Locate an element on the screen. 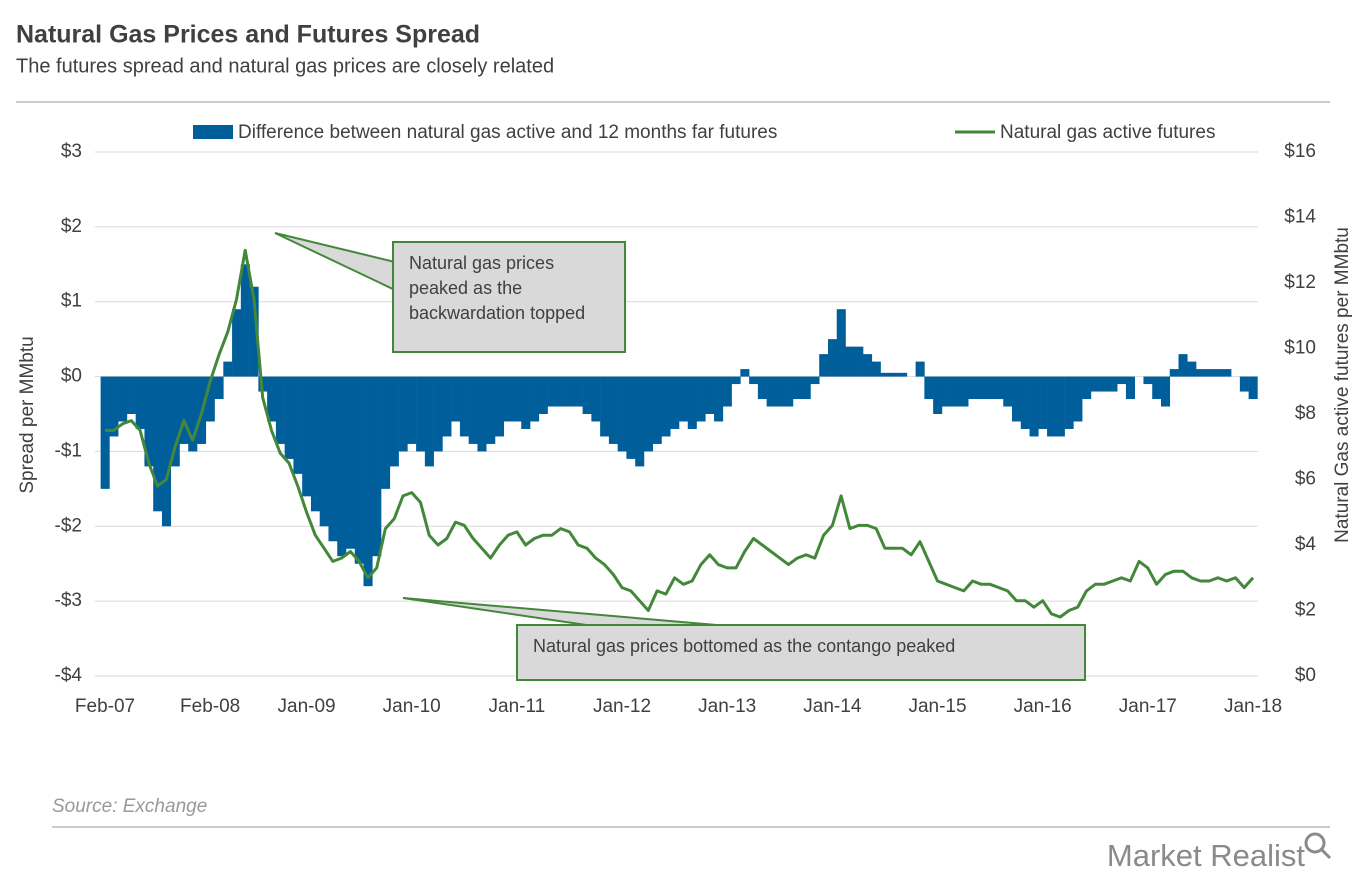 This screenshot has width=1359, height=885. annotation-line: Natural gas prices is located at coordinates (481, 263).